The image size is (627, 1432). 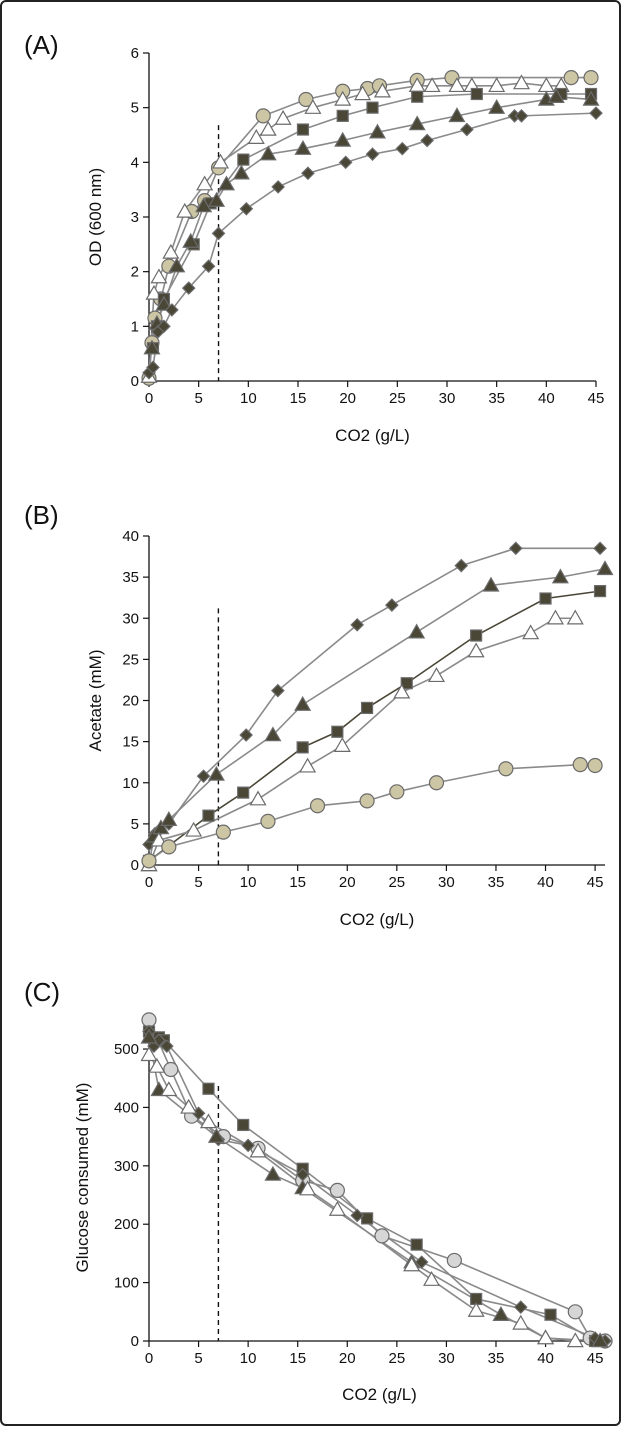 I want to click on panel-b-y-tick-label: 30, so click(x=130, y=618).